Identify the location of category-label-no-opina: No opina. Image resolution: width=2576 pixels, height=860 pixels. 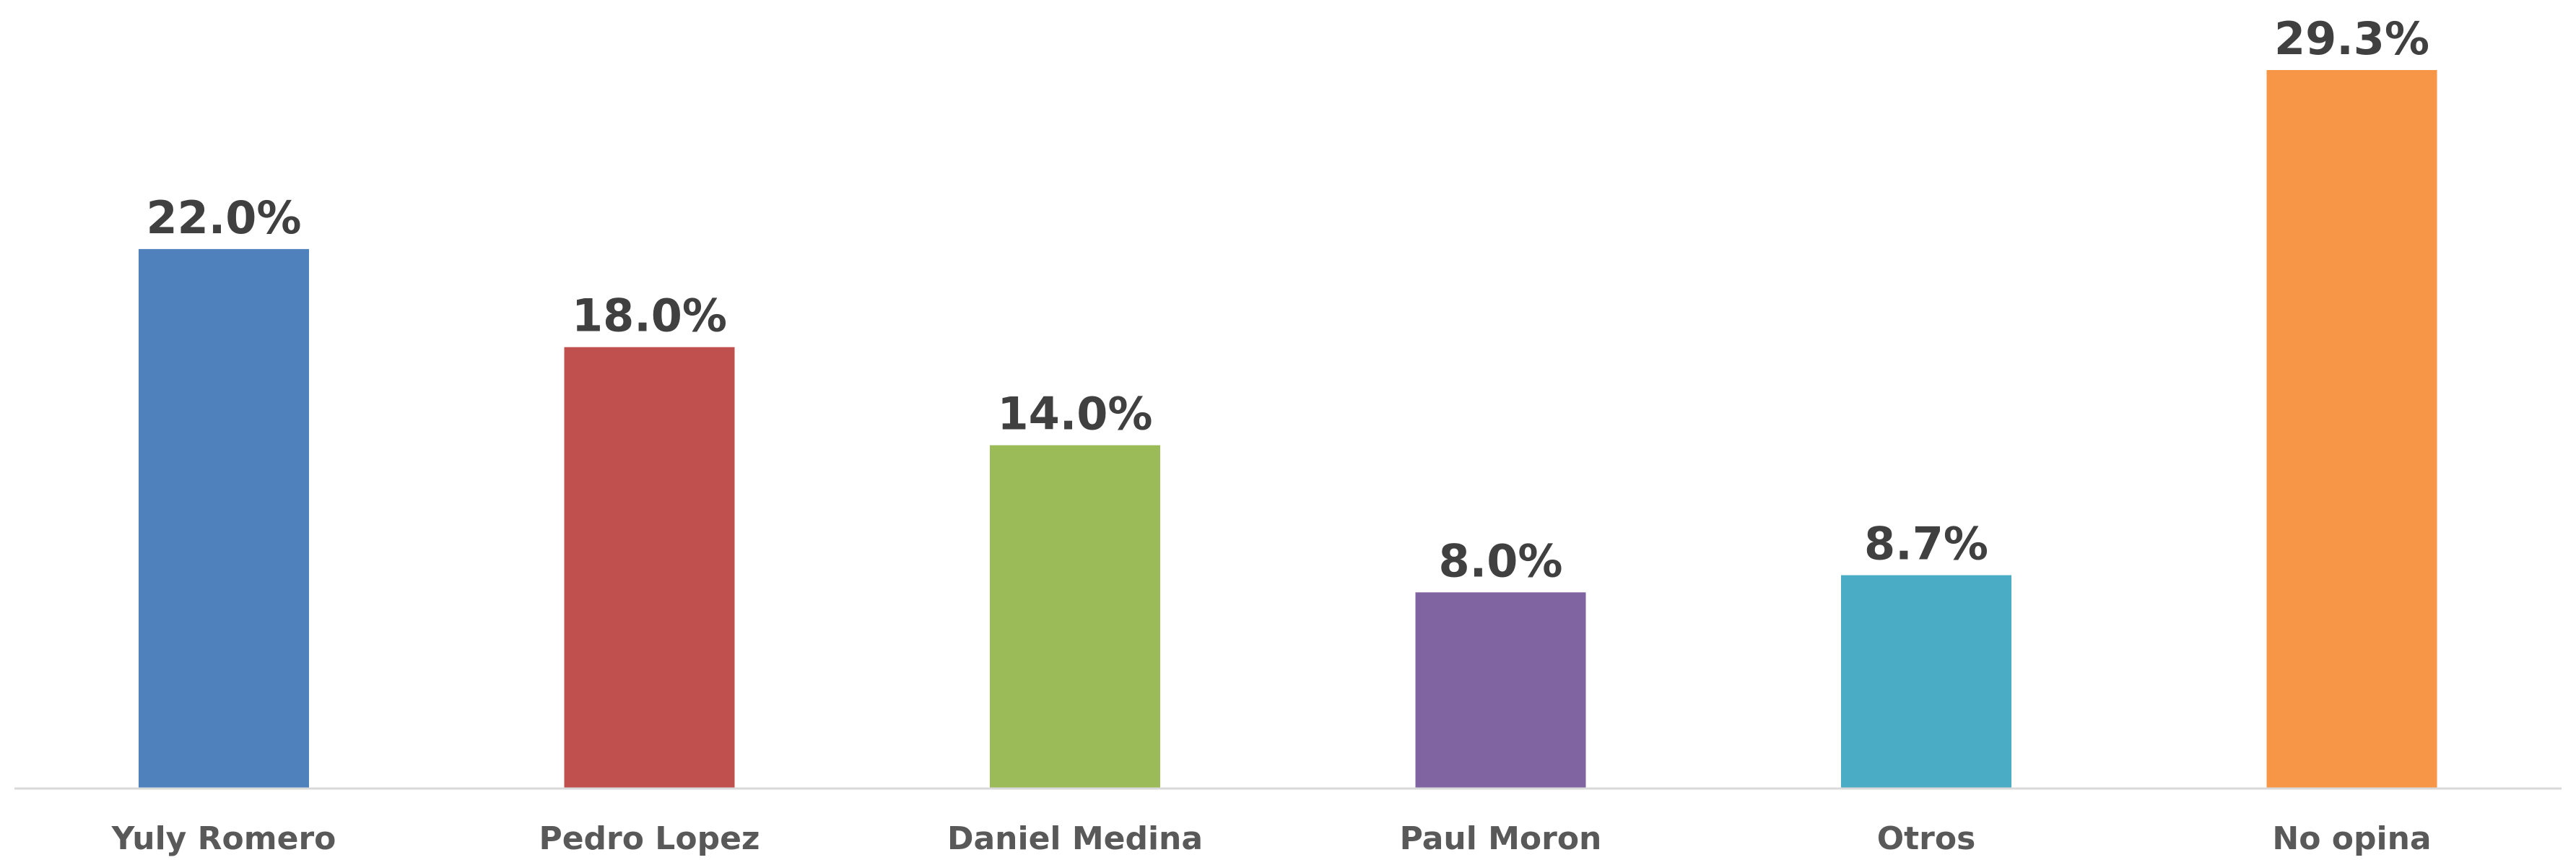
(2351, 838).